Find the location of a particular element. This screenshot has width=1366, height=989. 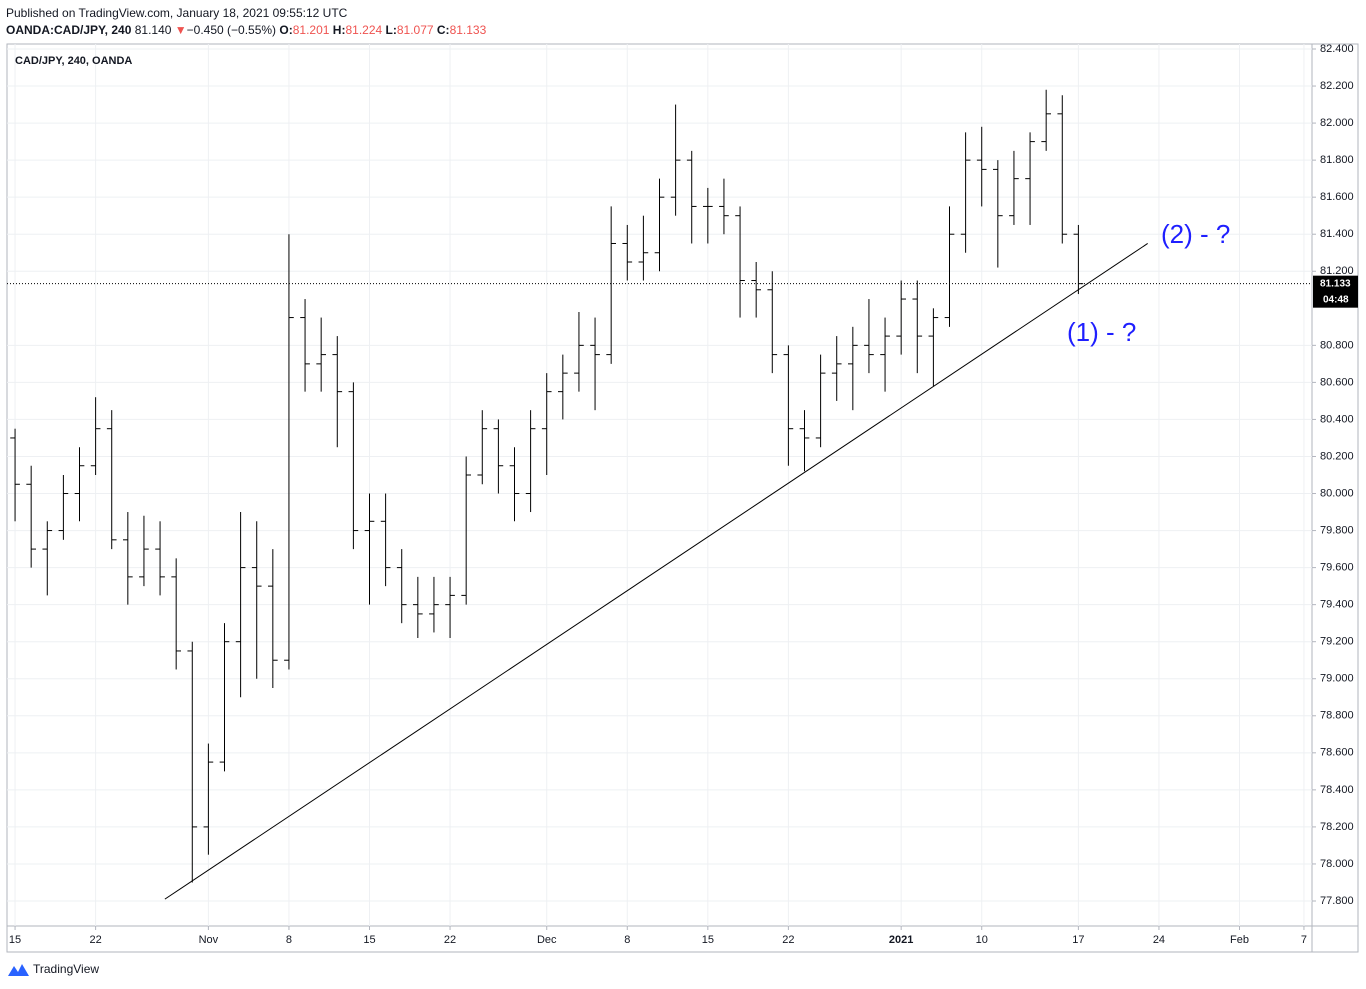

y-tick-label: 79.200 is located at coordinates (1337, 642).